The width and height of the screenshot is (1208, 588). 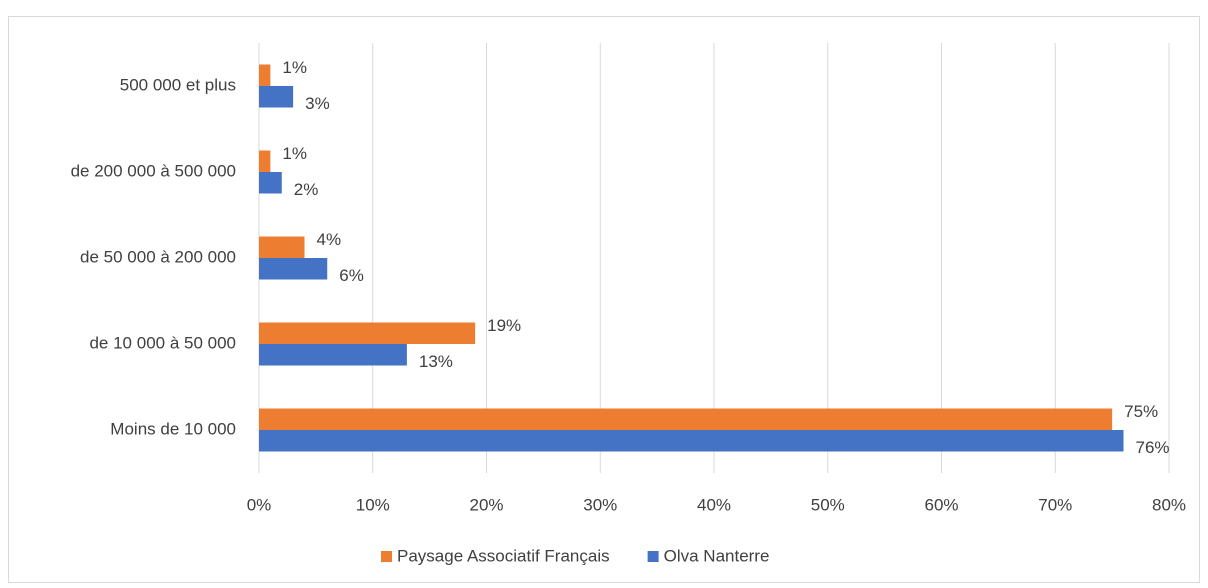 What do you see at coordinates (717, 555) in the screenshot?
I see `legend-label: Olva Nanterre` at bounding box center [717, 555].